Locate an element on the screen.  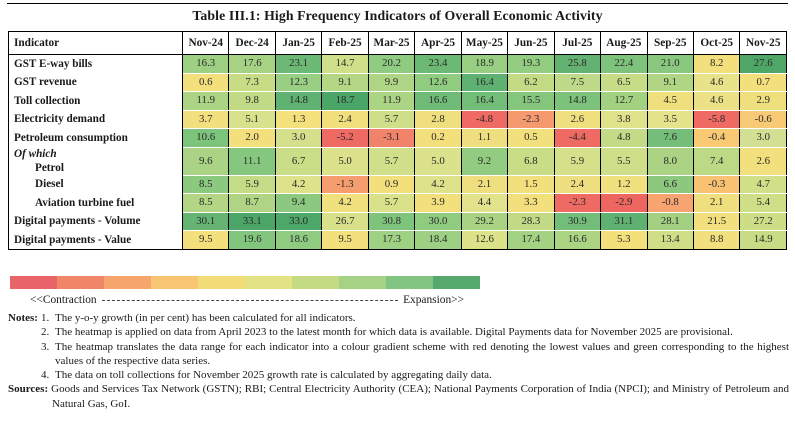
heatmap-cell: 5.9 is located at coordinates (577, 161).